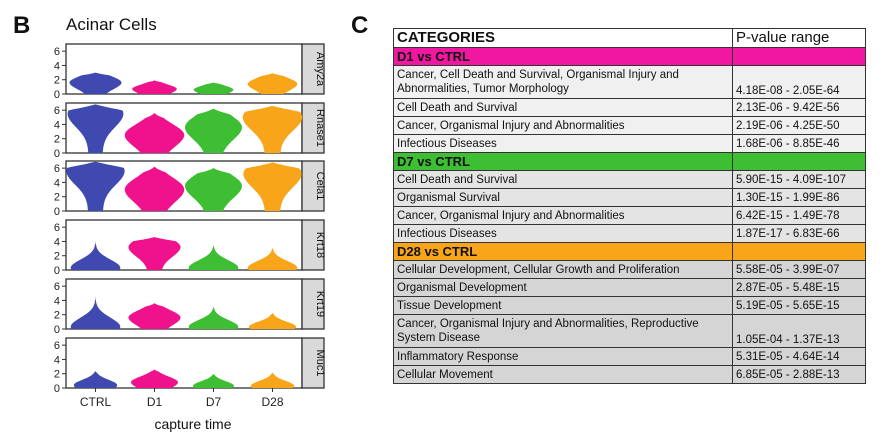 The height and width of the screenshot is (436, 891). Describe the element at coordinates (563, 161) in the screenshot. I see `group-title: D7 vs CTRL` at that location.